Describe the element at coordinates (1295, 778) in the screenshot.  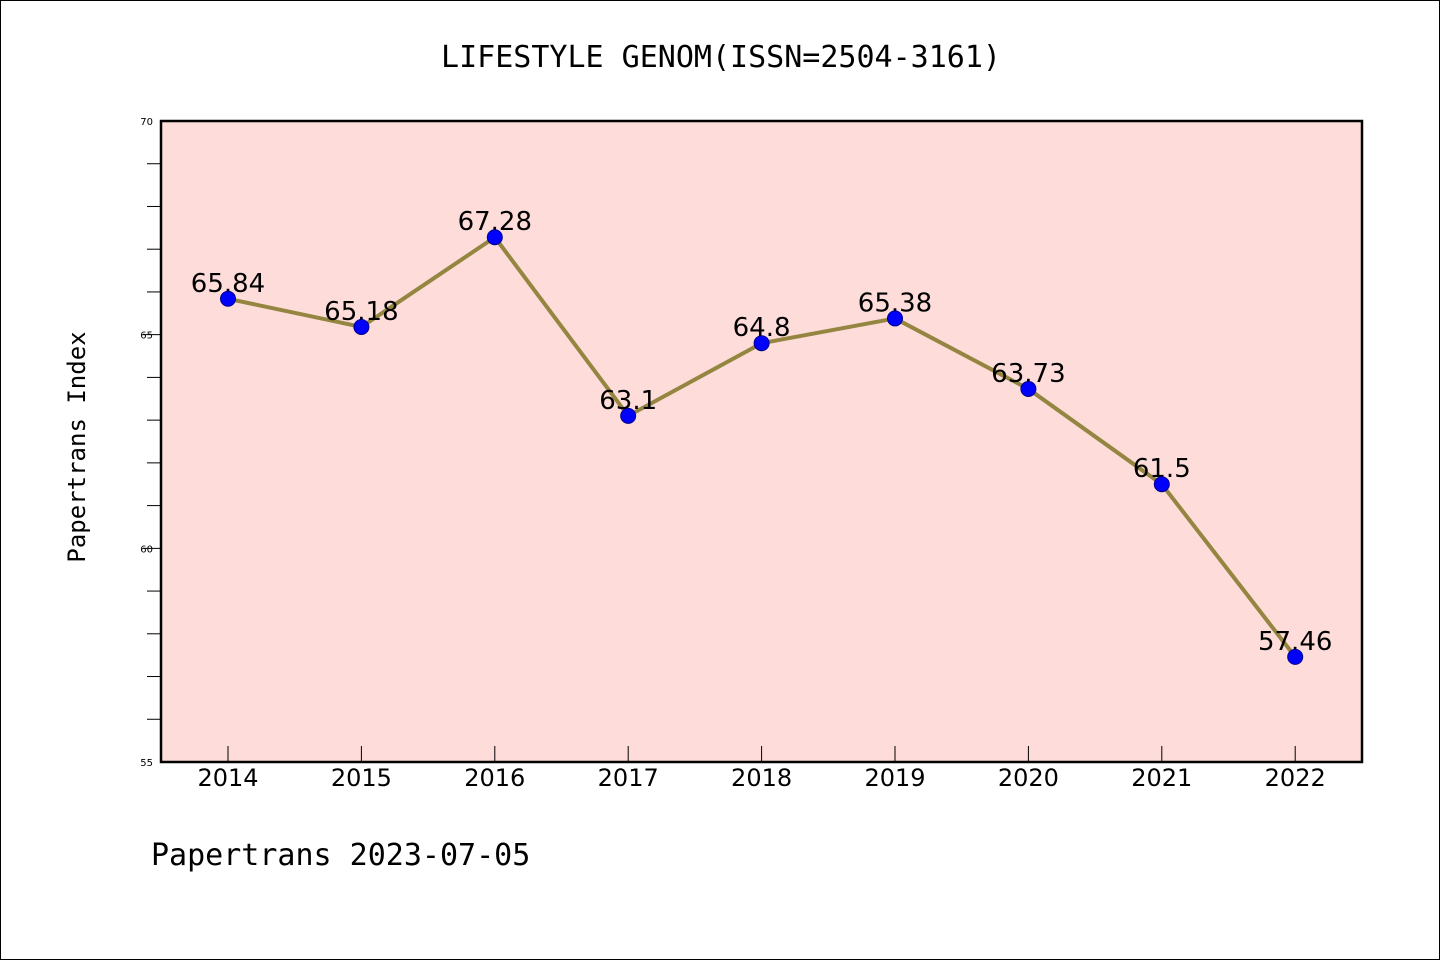
I see `x-tick-label: 2022` at that location.